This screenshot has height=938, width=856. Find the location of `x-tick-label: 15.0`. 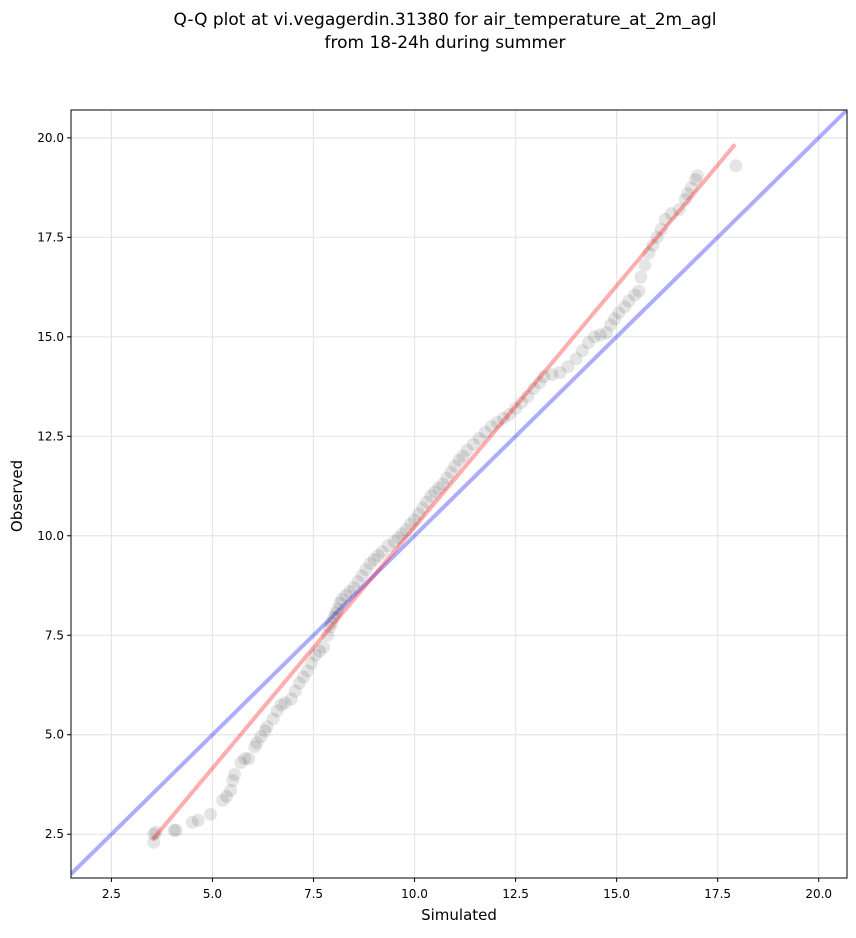

x-tick-label: 15.0 is located at coordinates (616, 894).